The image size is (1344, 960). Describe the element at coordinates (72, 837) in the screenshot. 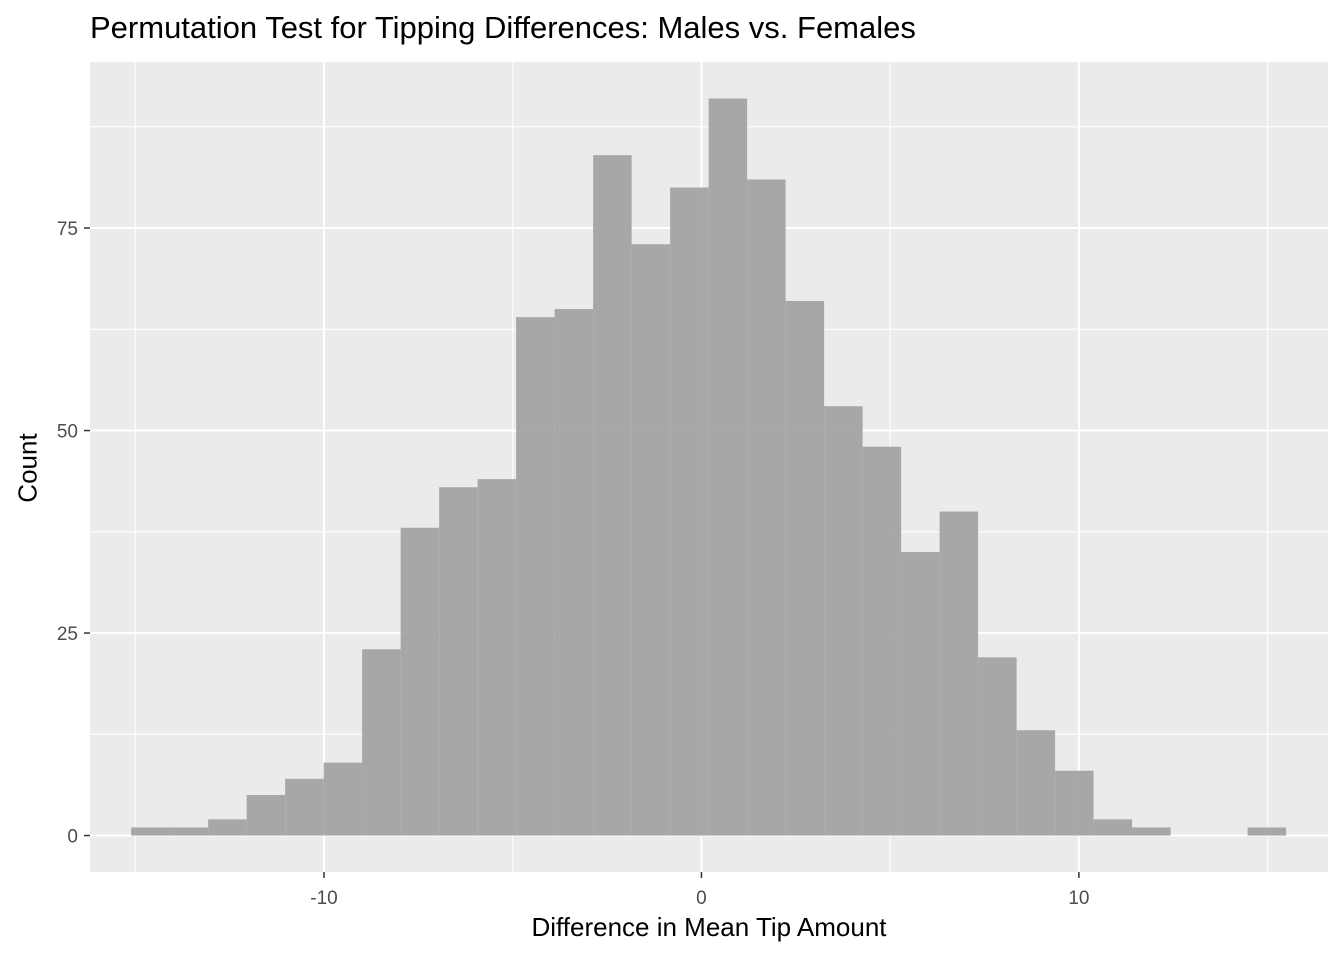

I see `y-tick-label: 0` at that location.